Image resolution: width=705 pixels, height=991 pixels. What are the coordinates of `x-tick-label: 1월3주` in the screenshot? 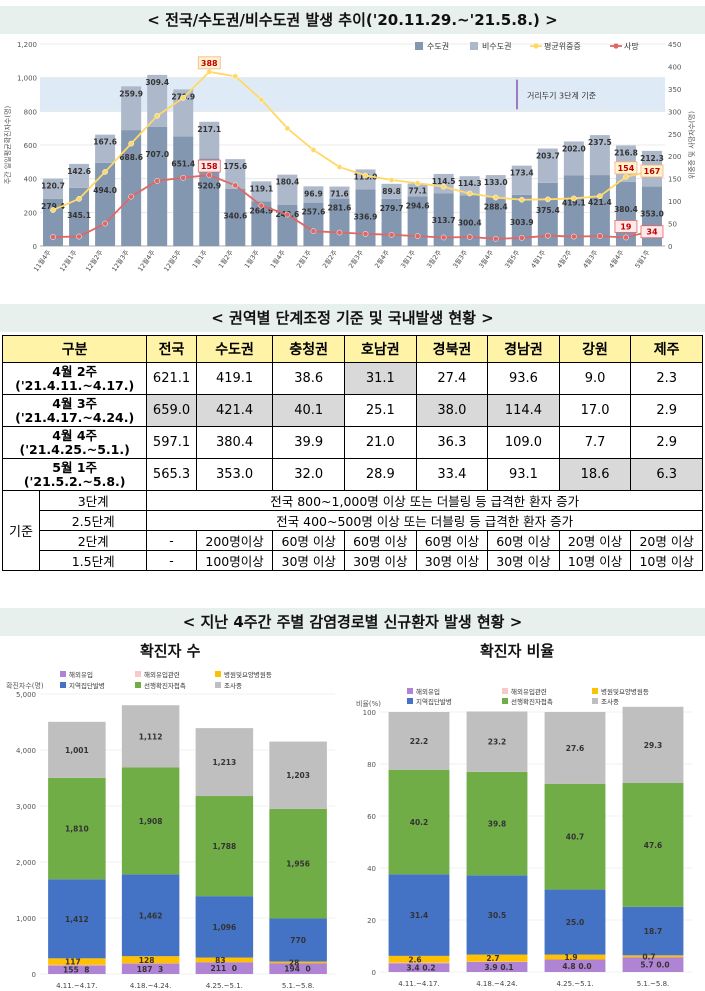 It's located at (251, 259).